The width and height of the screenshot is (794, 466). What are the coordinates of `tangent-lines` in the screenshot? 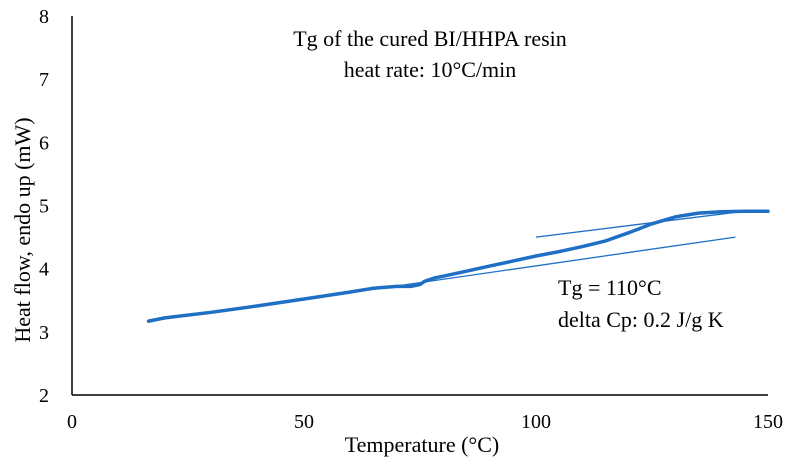 It's located at (547, 252).